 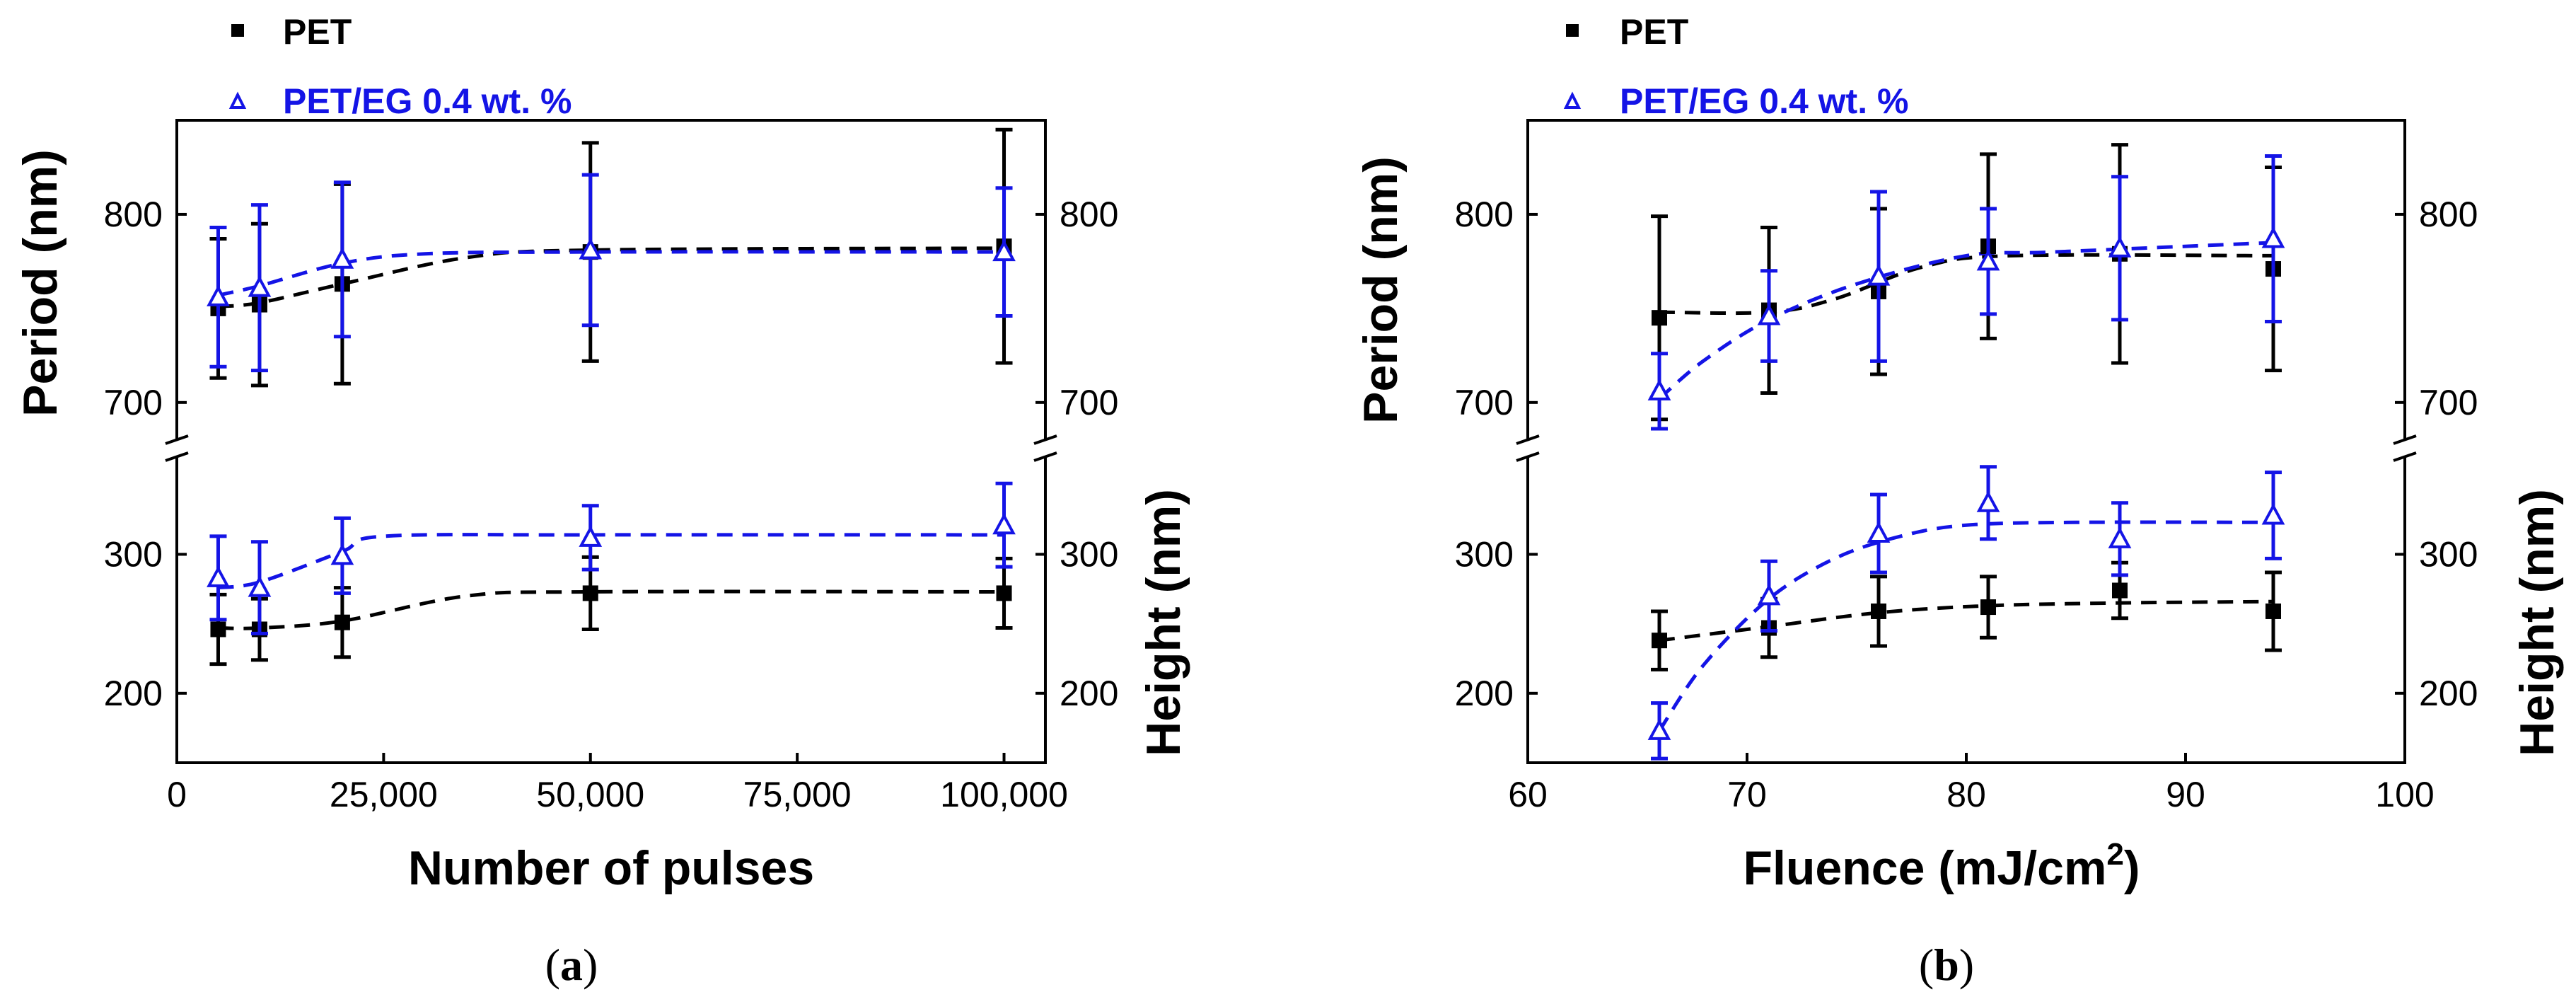 What do you see at coordinates (1654, 32) in the screenshot?
I see `legend-b-pet: PET` at bounding box center [1654, 32].